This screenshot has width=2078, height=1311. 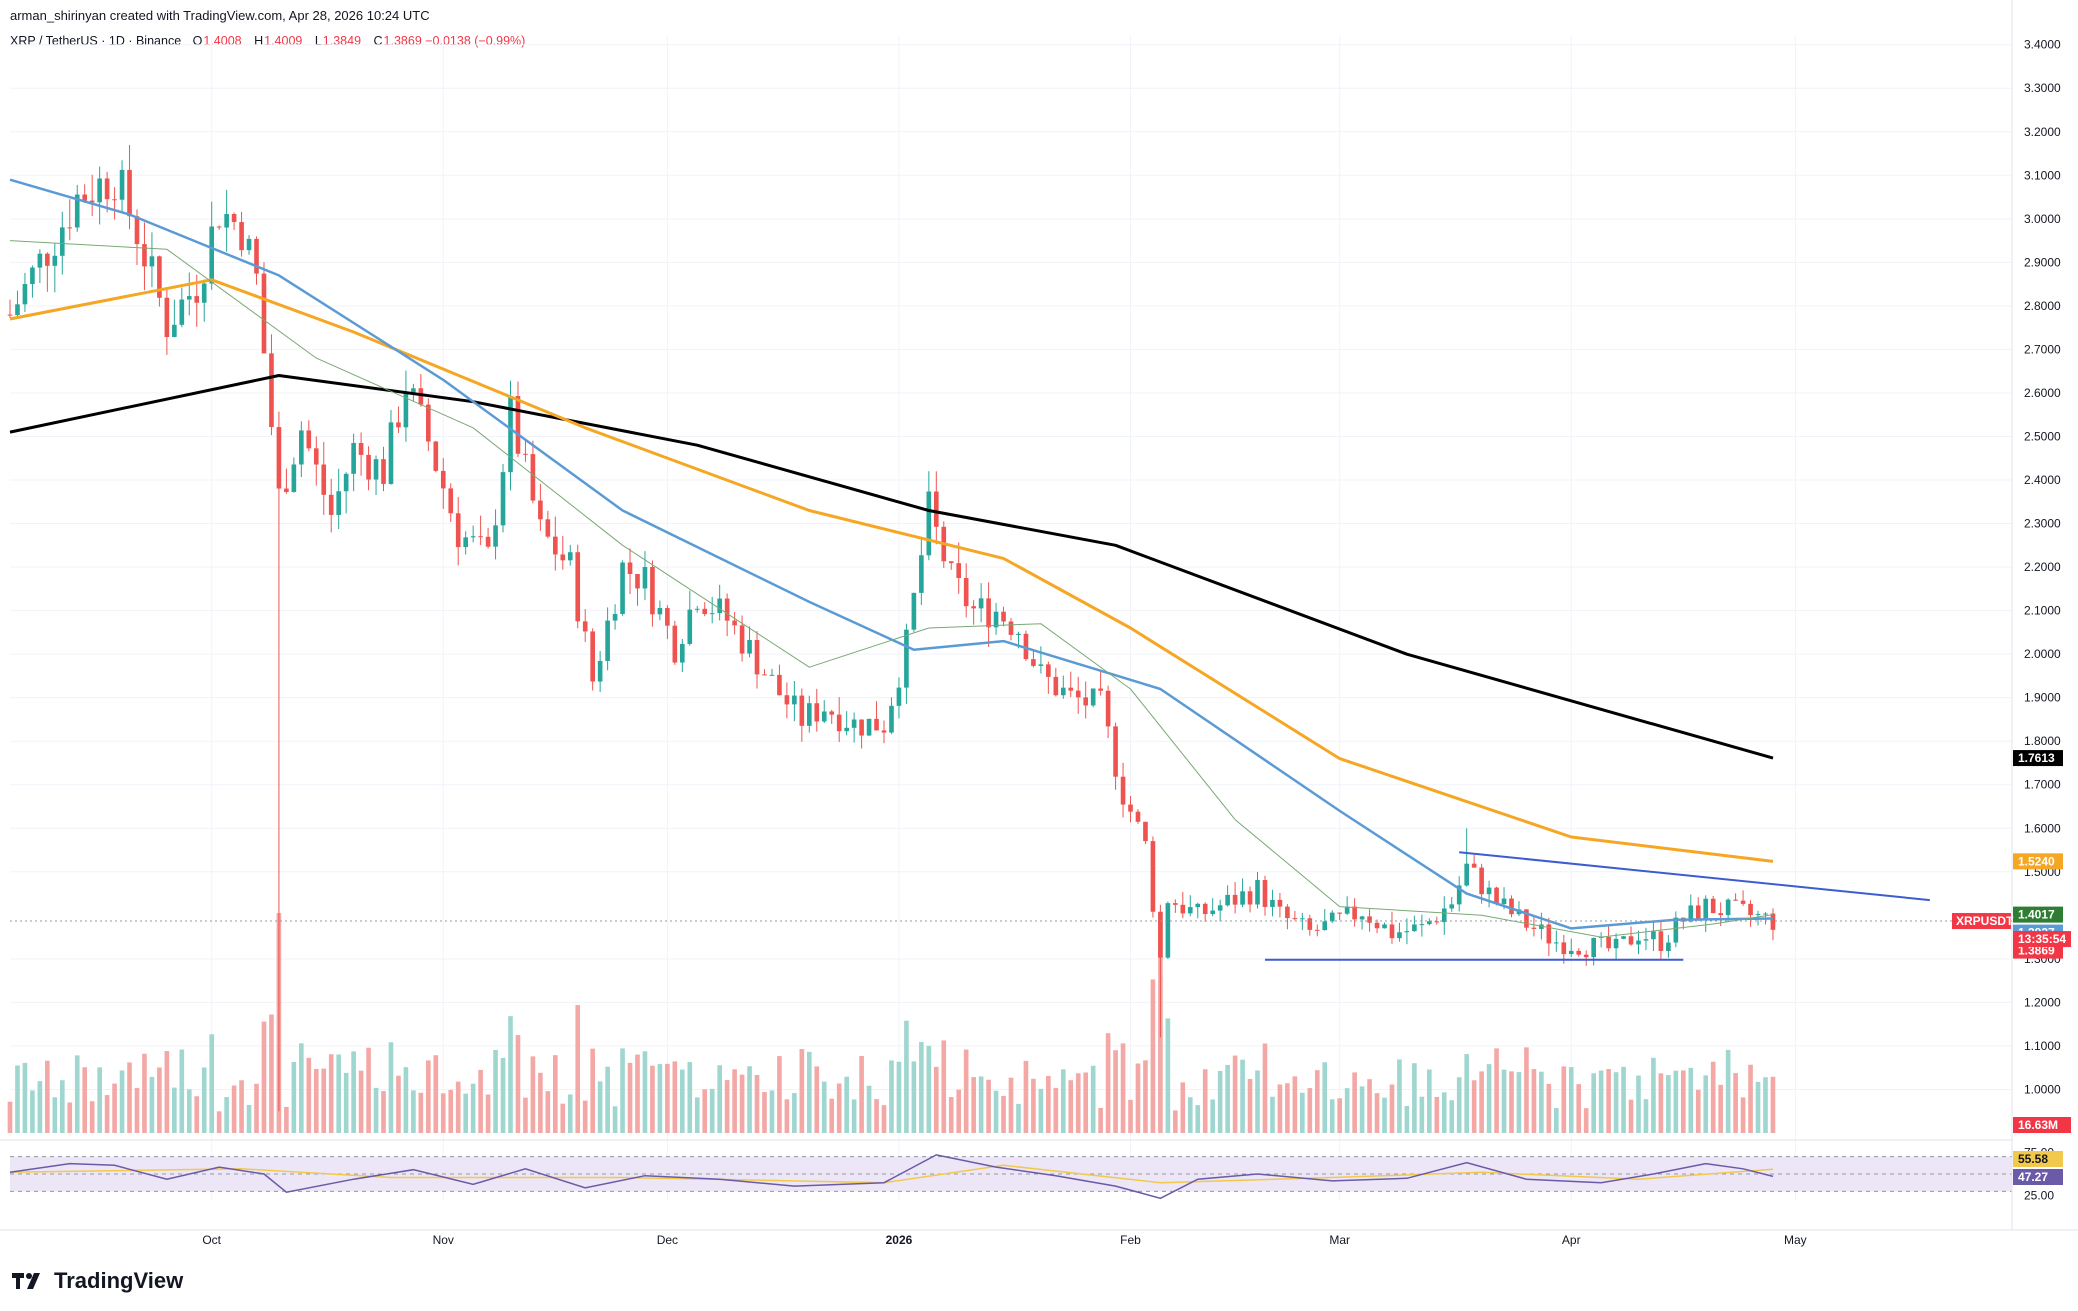 I want to click on trendlines, so click(x=1597, y=906).